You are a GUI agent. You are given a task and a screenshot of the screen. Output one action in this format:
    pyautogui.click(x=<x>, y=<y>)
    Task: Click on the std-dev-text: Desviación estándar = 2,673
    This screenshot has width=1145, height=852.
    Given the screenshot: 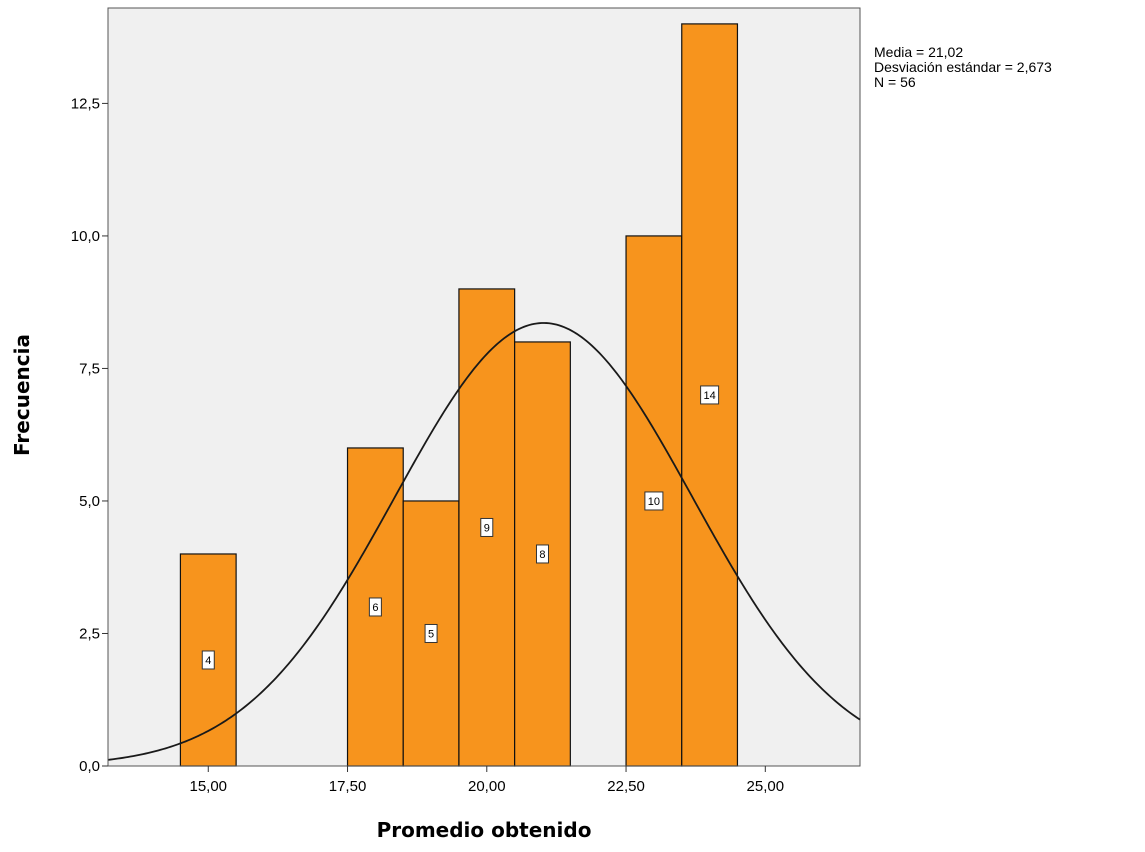 What is the action you would take?
    pyautogui.click(x=963, y=67)
    